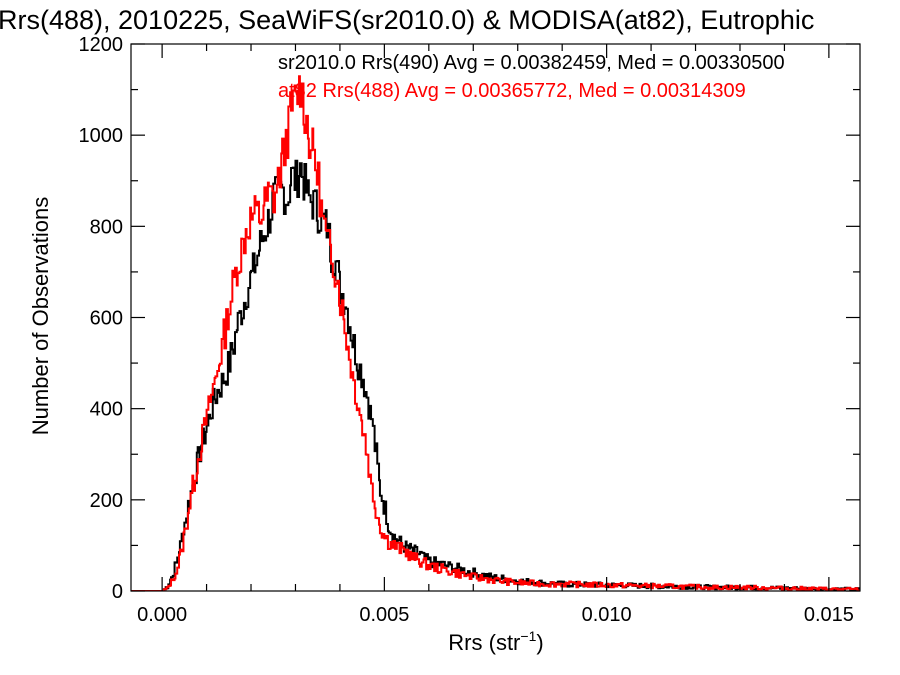 This screenshot has height=675, width=900. Describe the element at coordinates (539, 642) in the screenshot. I see `x-axis-label-close: )` at that location.